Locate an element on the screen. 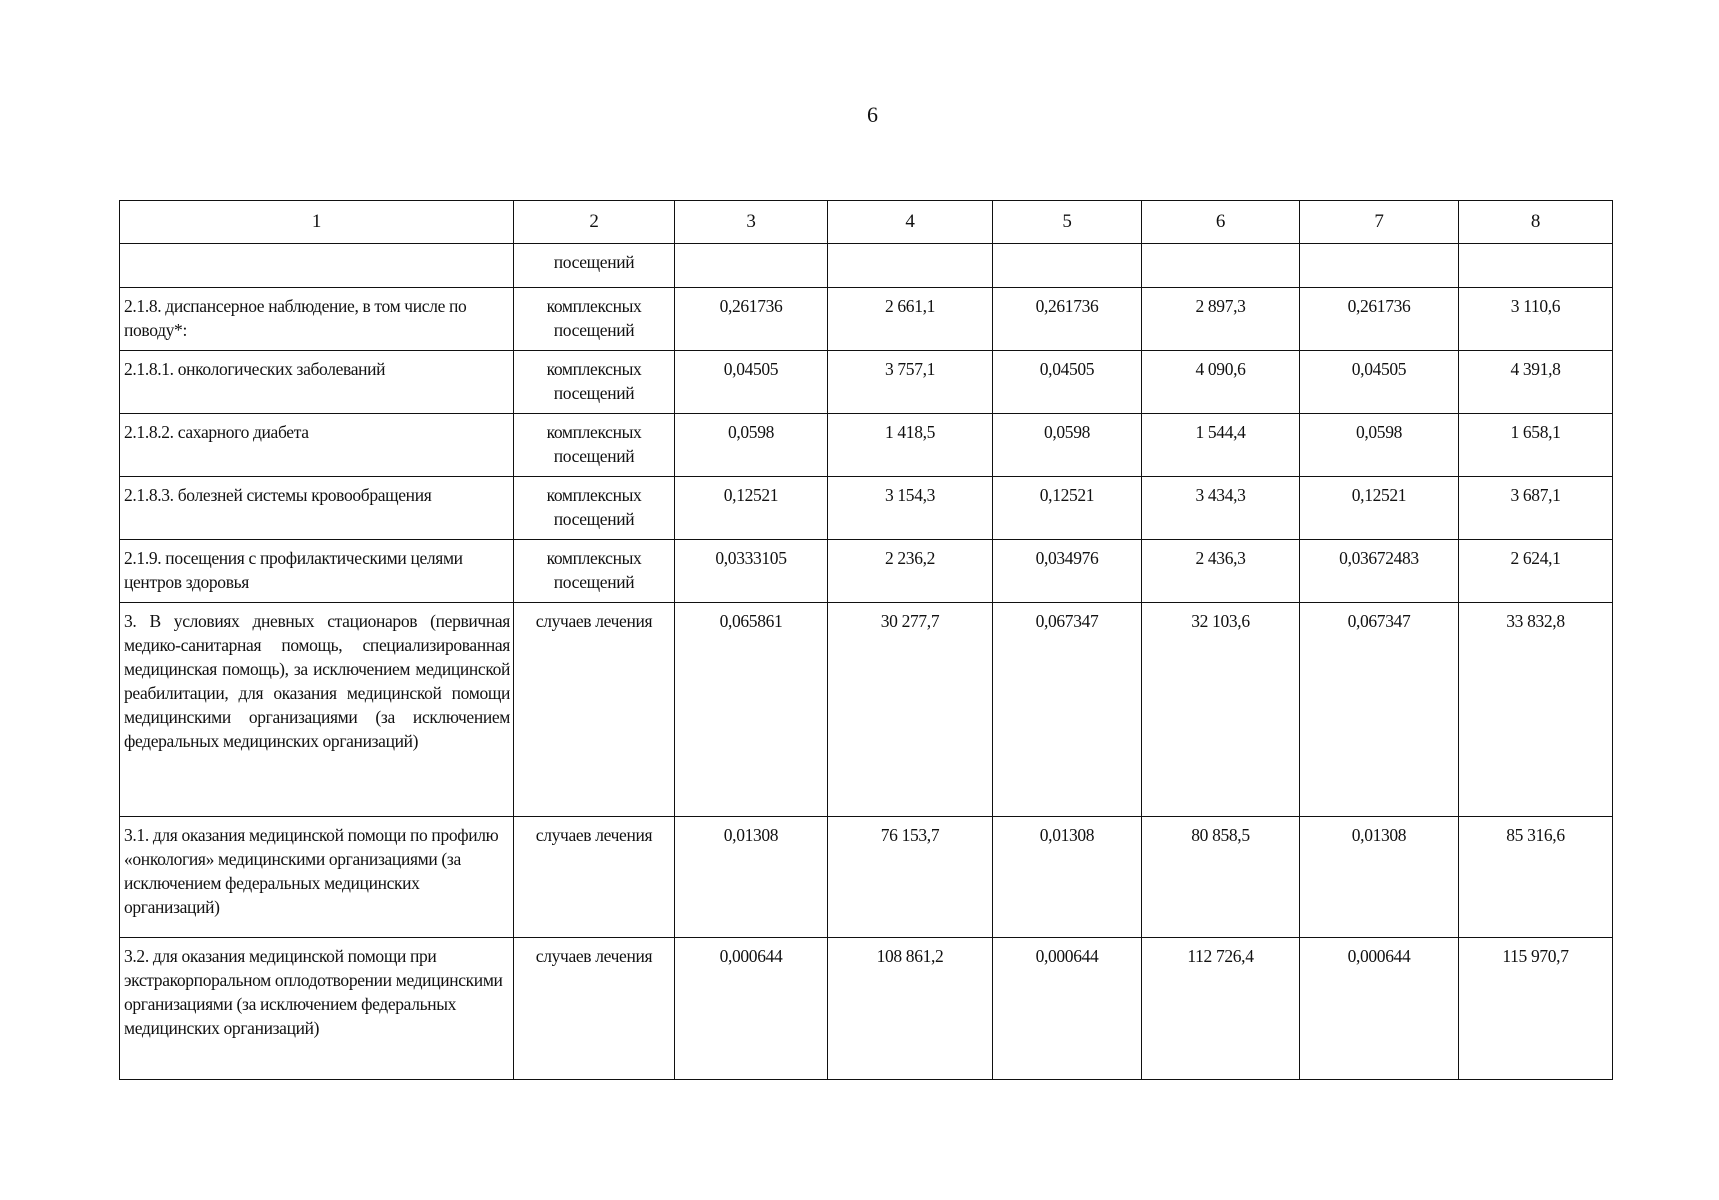  value-cell: 1 658,1 is located at coordinates (1535, 445).